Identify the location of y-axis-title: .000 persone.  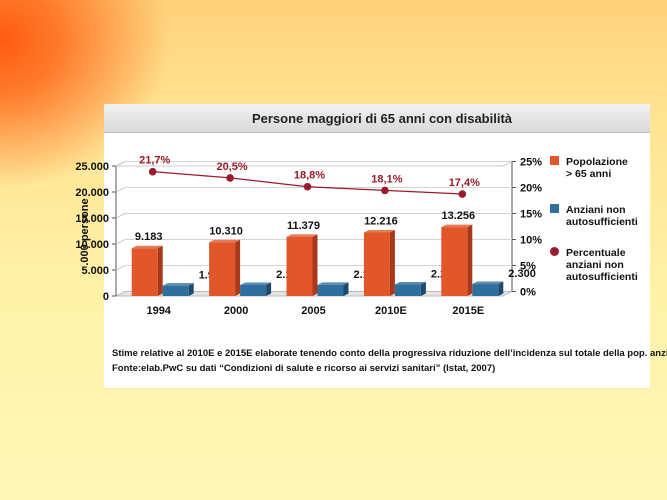
(85, 231).